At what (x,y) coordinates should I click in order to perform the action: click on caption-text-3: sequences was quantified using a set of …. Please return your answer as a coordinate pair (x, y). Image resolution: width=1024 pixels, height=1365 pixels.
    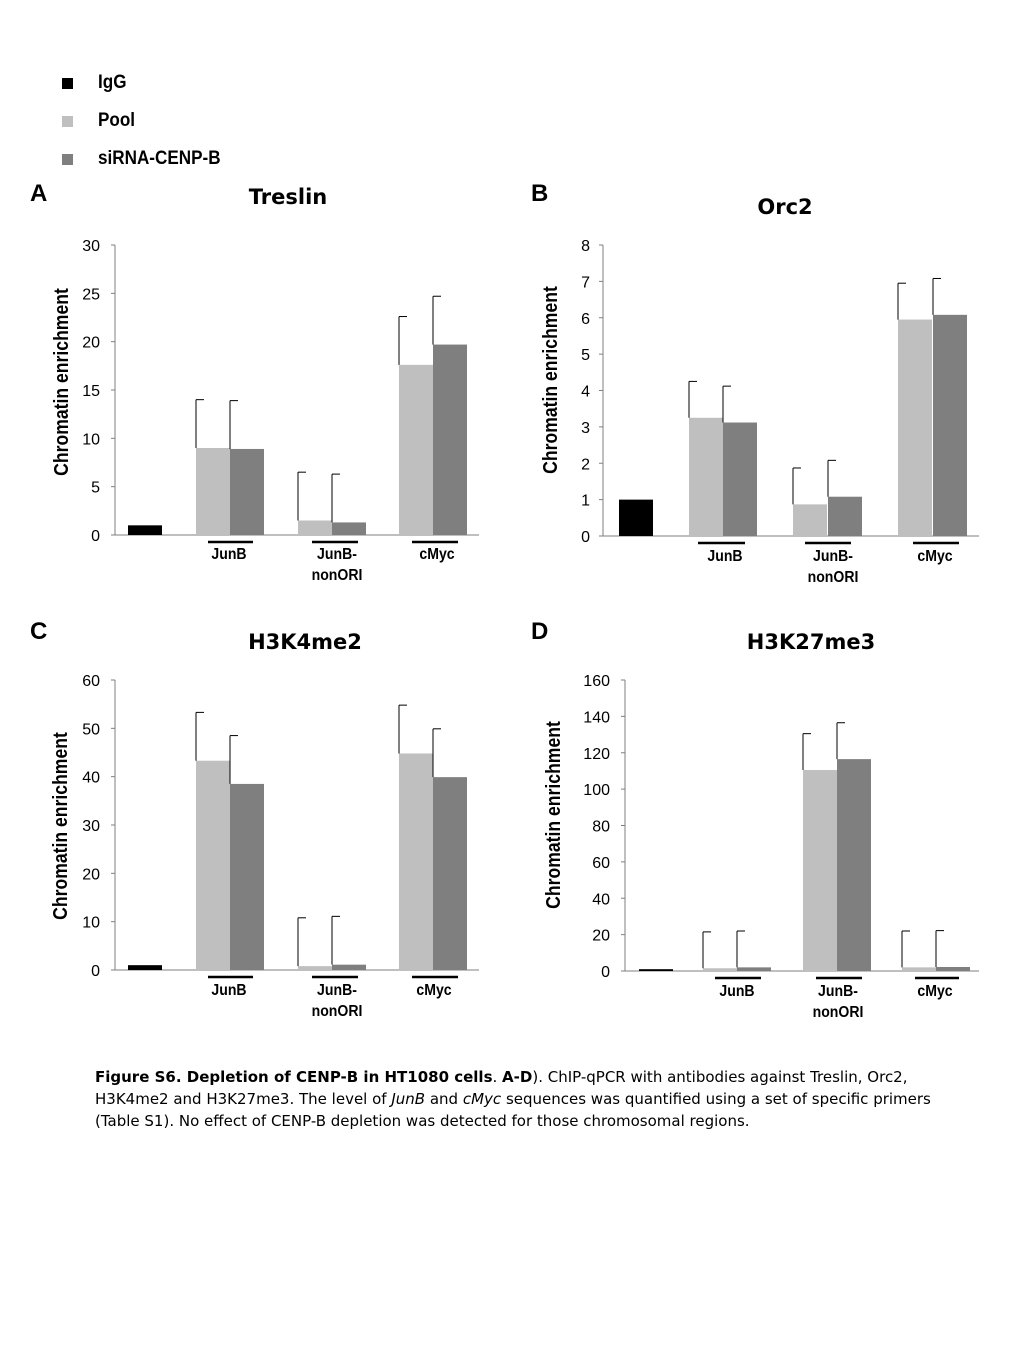
    Looking at the image, I should click on (513, 1110).